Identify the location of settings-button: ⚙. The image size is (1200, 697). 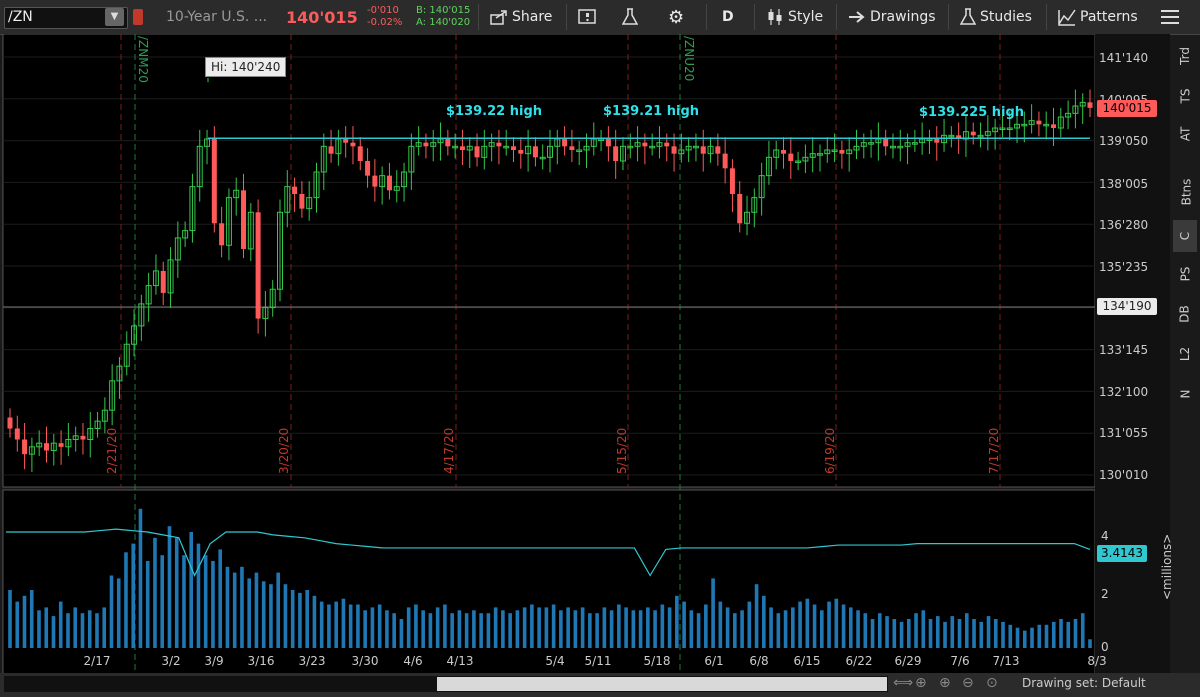
(676, 17).